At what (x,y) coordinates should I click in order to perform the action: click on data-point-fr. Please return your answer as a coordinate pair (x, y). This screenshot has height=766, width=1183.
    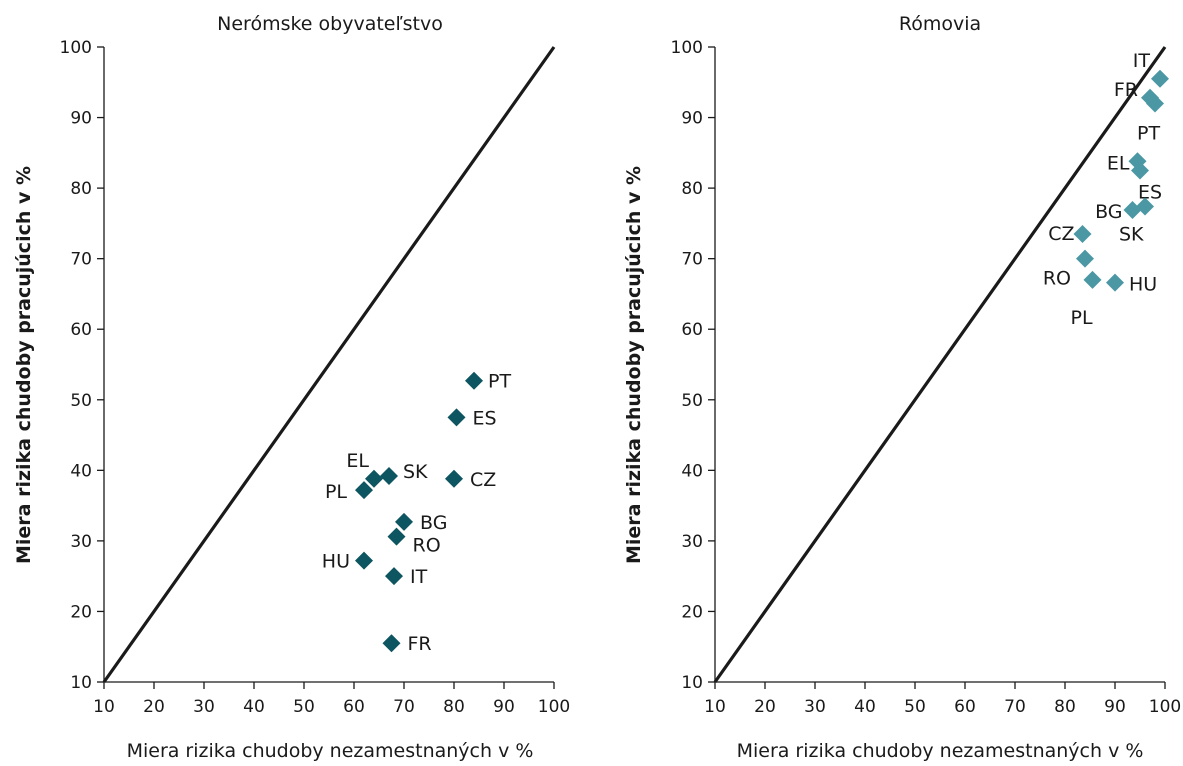
    Looking at the image, I should click on (391, 643).